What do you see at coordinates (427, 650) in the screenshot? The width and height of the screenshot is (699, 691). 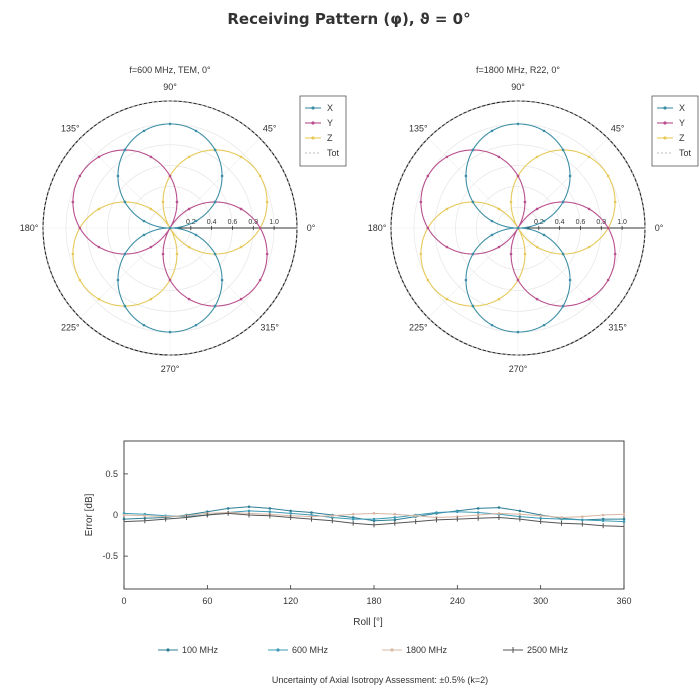 I see `legend-label: 1800 MHz` at bounding box center [427, 650].